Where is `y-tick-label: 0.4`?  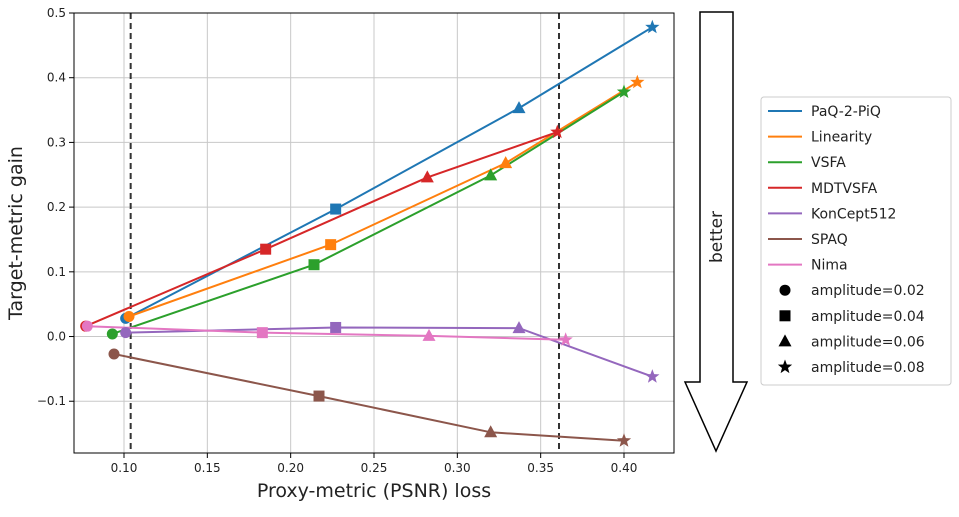 y-tick-label: 0.4 is located at coordinates (56, 78).